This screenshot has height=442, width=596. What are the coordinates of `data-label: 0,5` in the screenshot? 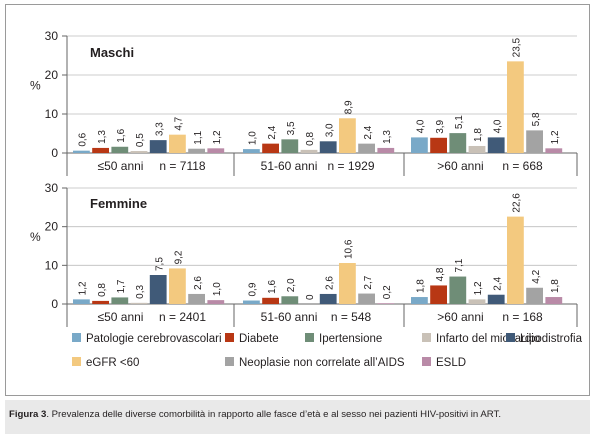 It's located at (140, 140).